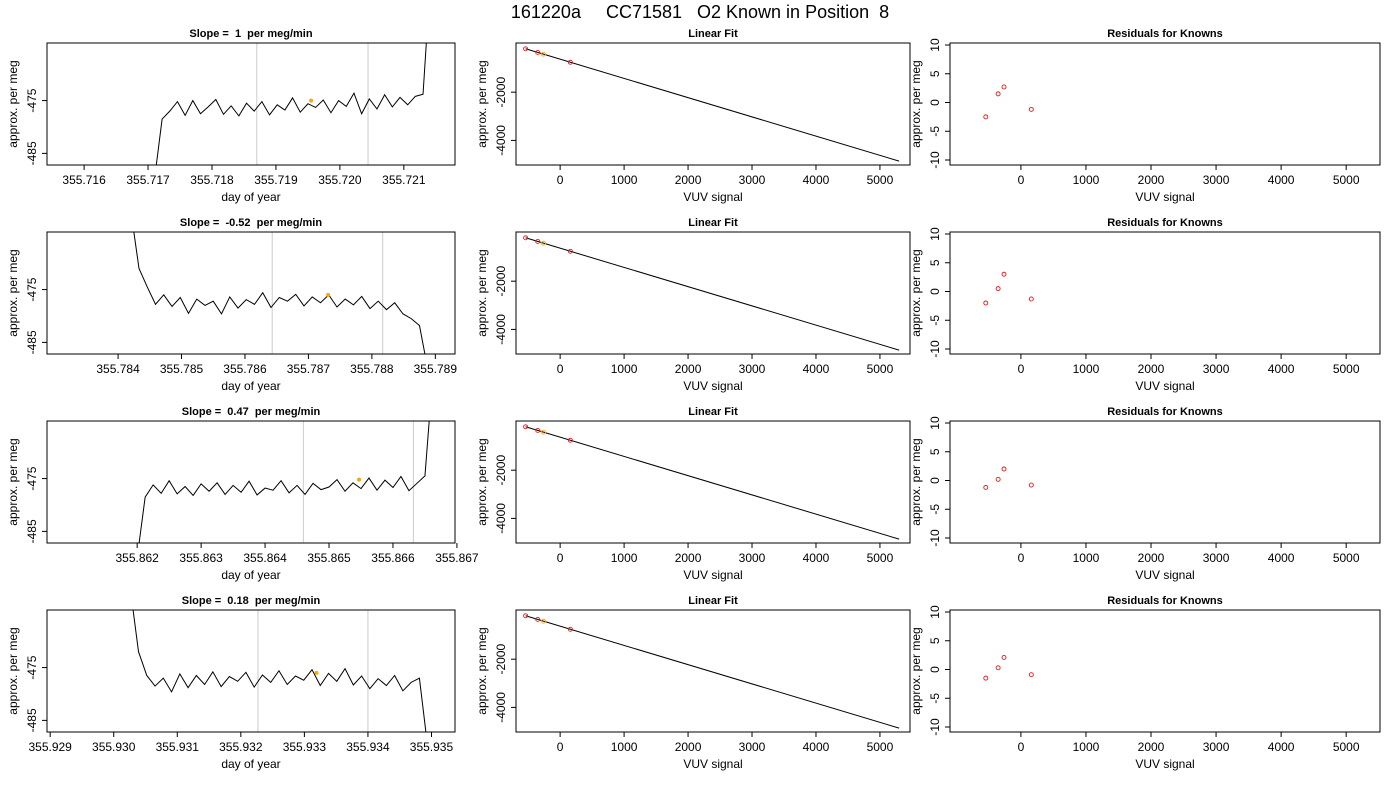 Image resolution: width=1400 pixels, height=800 pixels. What do you see at coordinates (935, 291) in the screenshot?
I see `y-tick-label: 0` at bounding box center [935, 291].